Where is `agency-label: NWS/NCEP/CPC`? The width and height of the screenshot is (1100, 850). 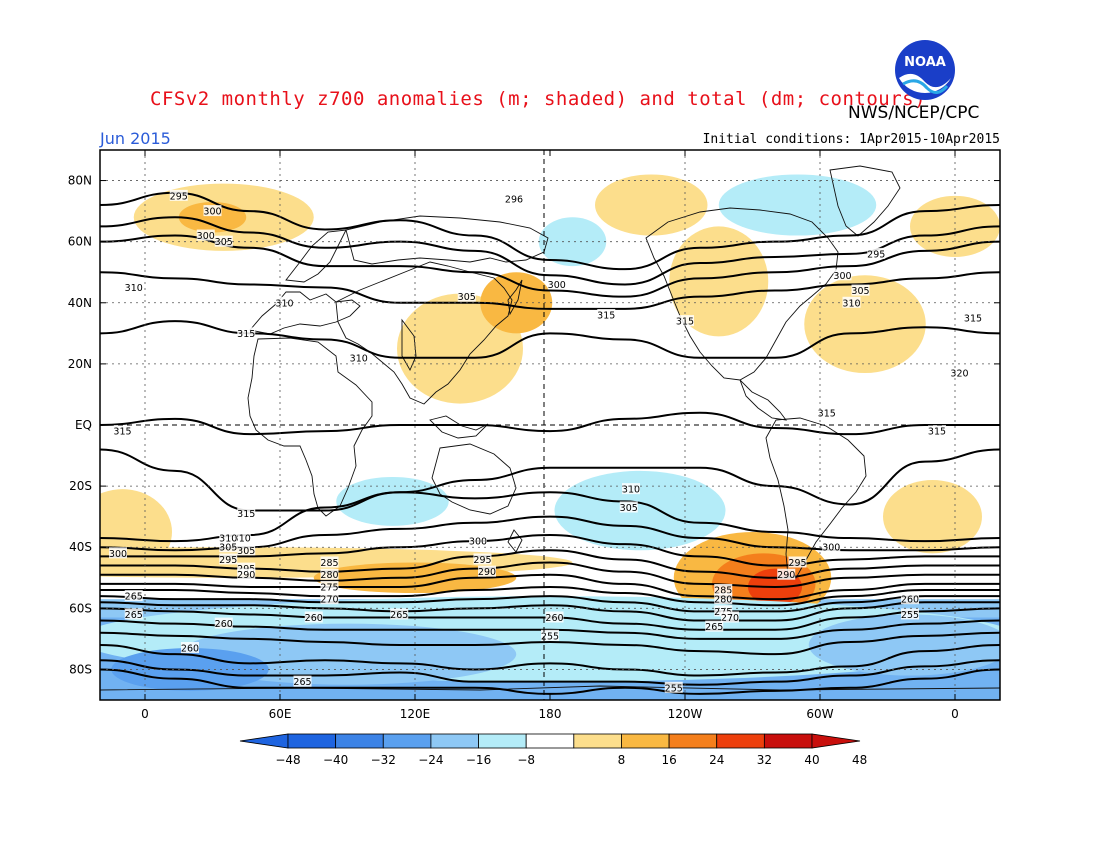
agency-label: NWS/NCEP/CPC is located at coordinates (914, 113).